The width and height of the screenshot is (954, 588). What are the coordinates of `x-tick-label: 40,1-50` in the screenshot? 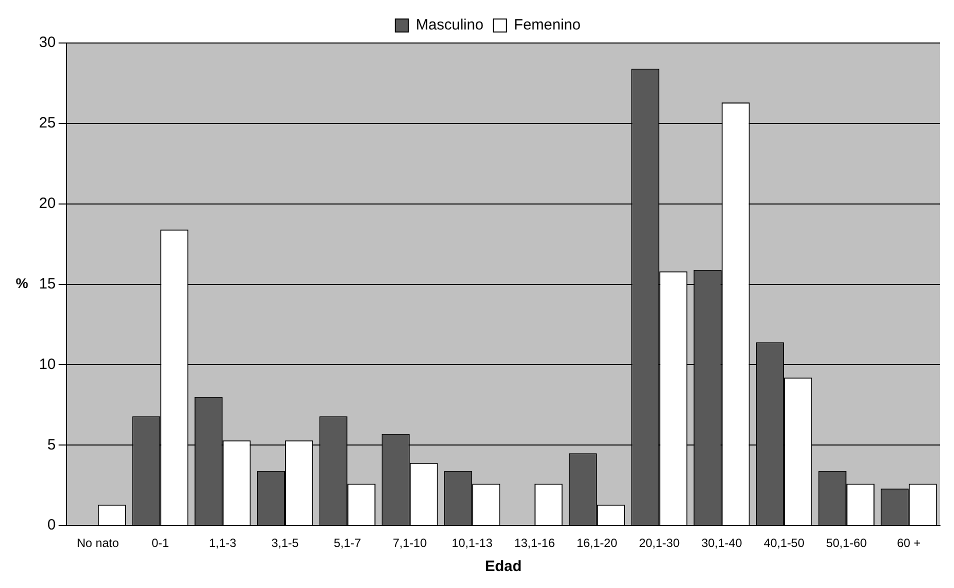 It's located at (784, 543).